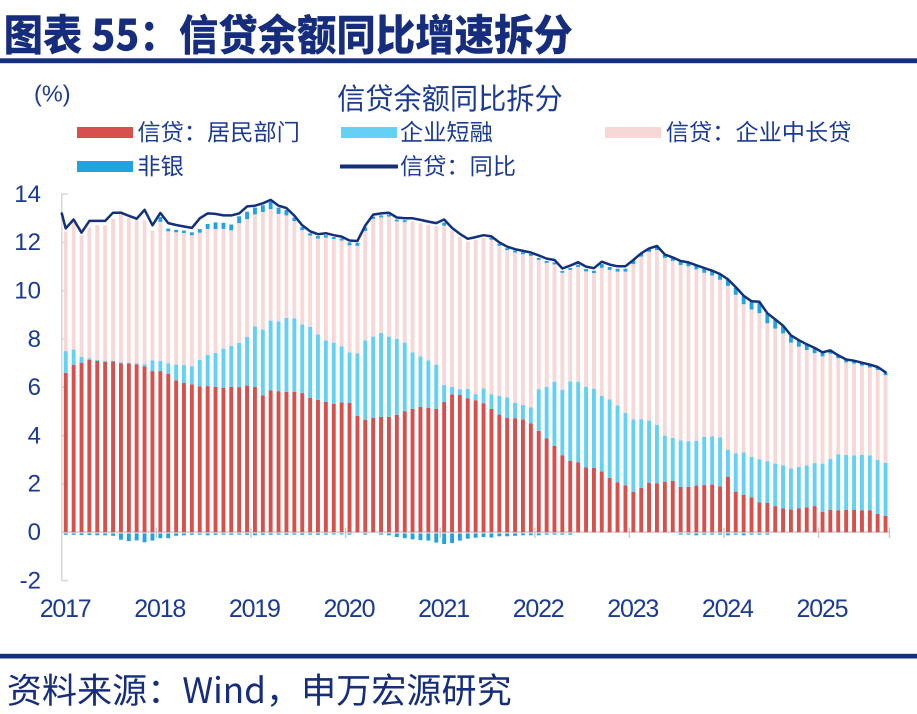  What do you see at coordinates (30, 580) in the screenshot?
I see `svg-text: -2` at bounding box center [30, 580].